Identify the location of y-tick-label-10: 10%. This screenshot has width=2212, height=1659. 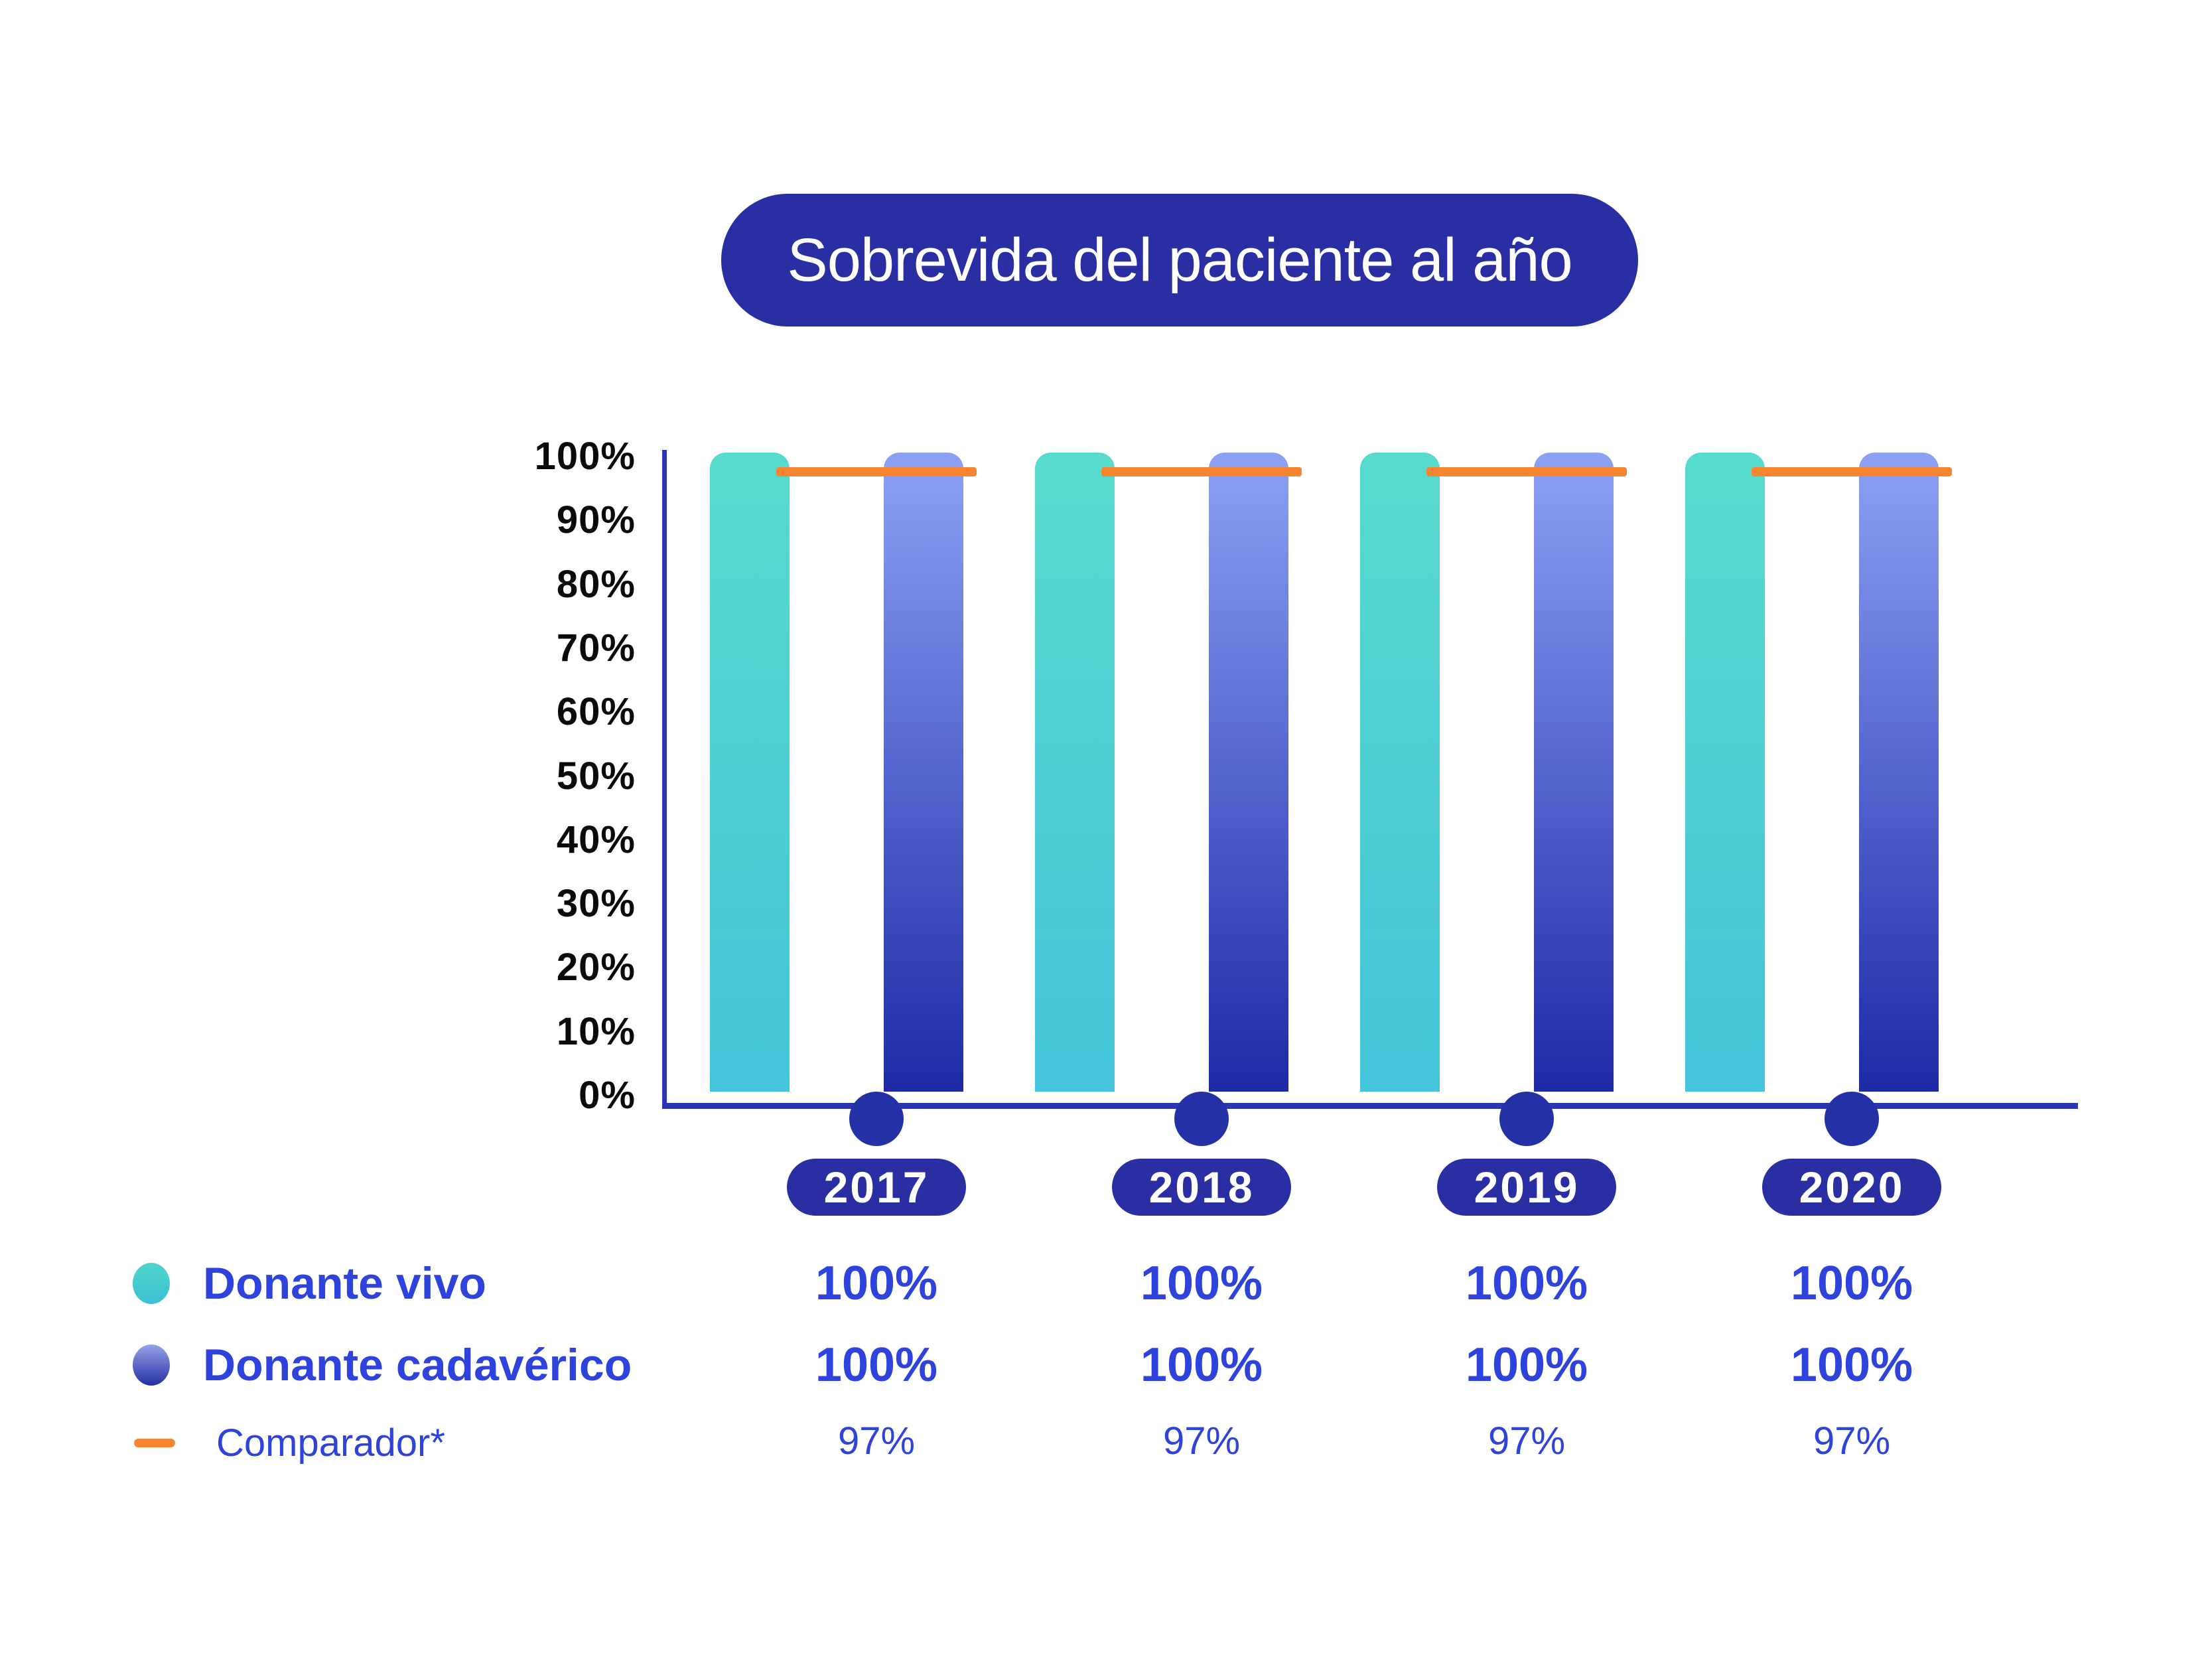
(596, 1031).